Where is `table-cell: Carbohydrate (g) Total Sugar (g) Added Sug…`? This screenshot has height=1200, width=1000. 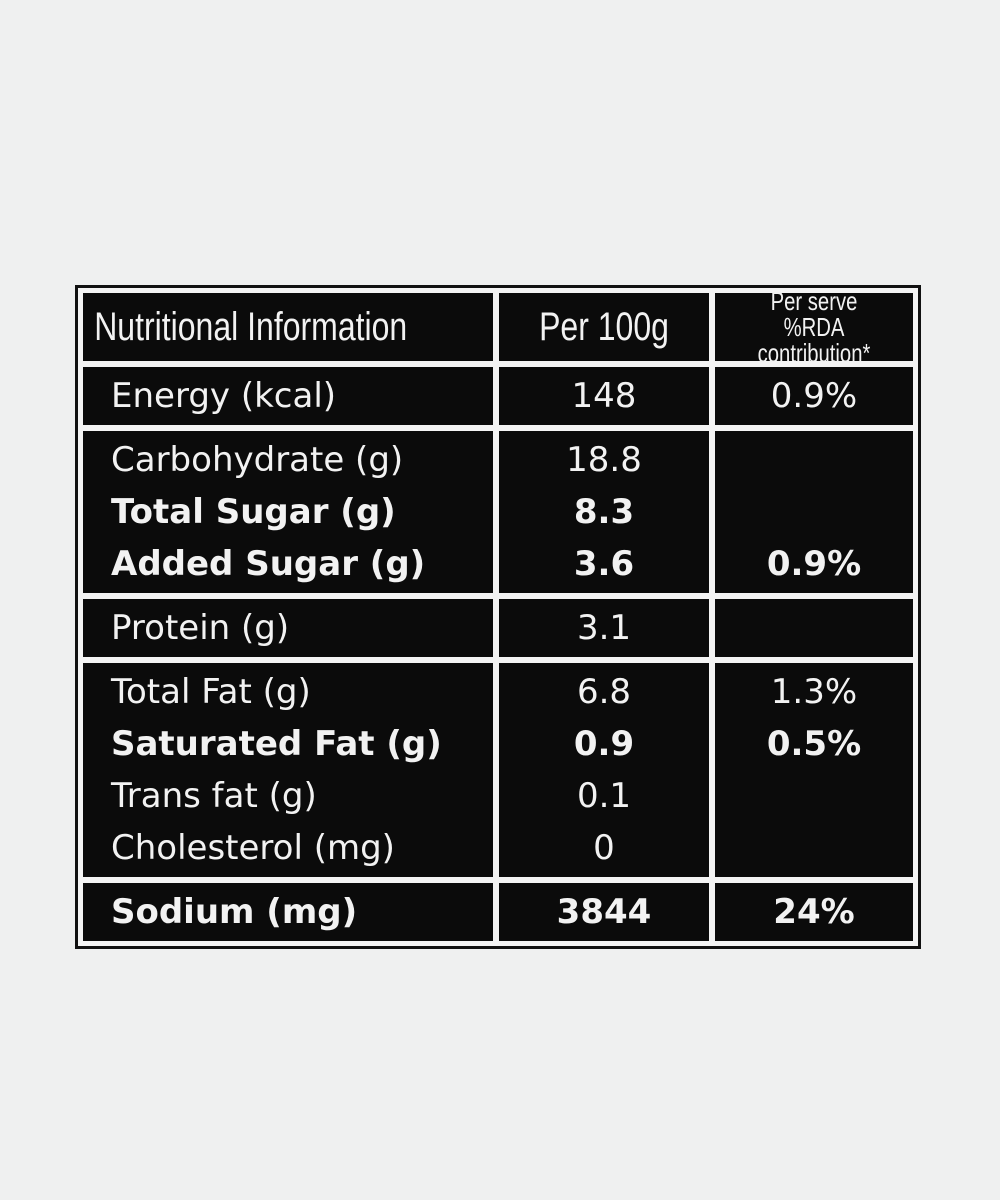 table-cell: Carbohydrate (g) Total Sugar (g) Added Sug… is located at coordinates (288, 512).